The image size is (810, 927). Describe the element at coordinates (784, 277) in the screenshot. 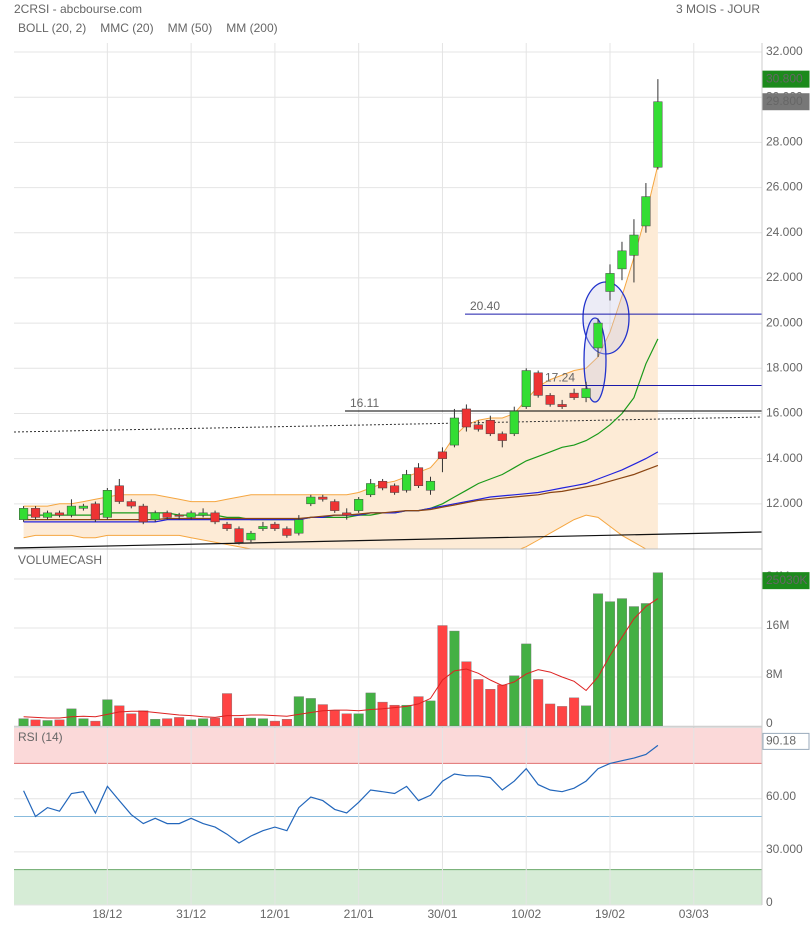

I see `y-tick-label: 22.000` at that location.